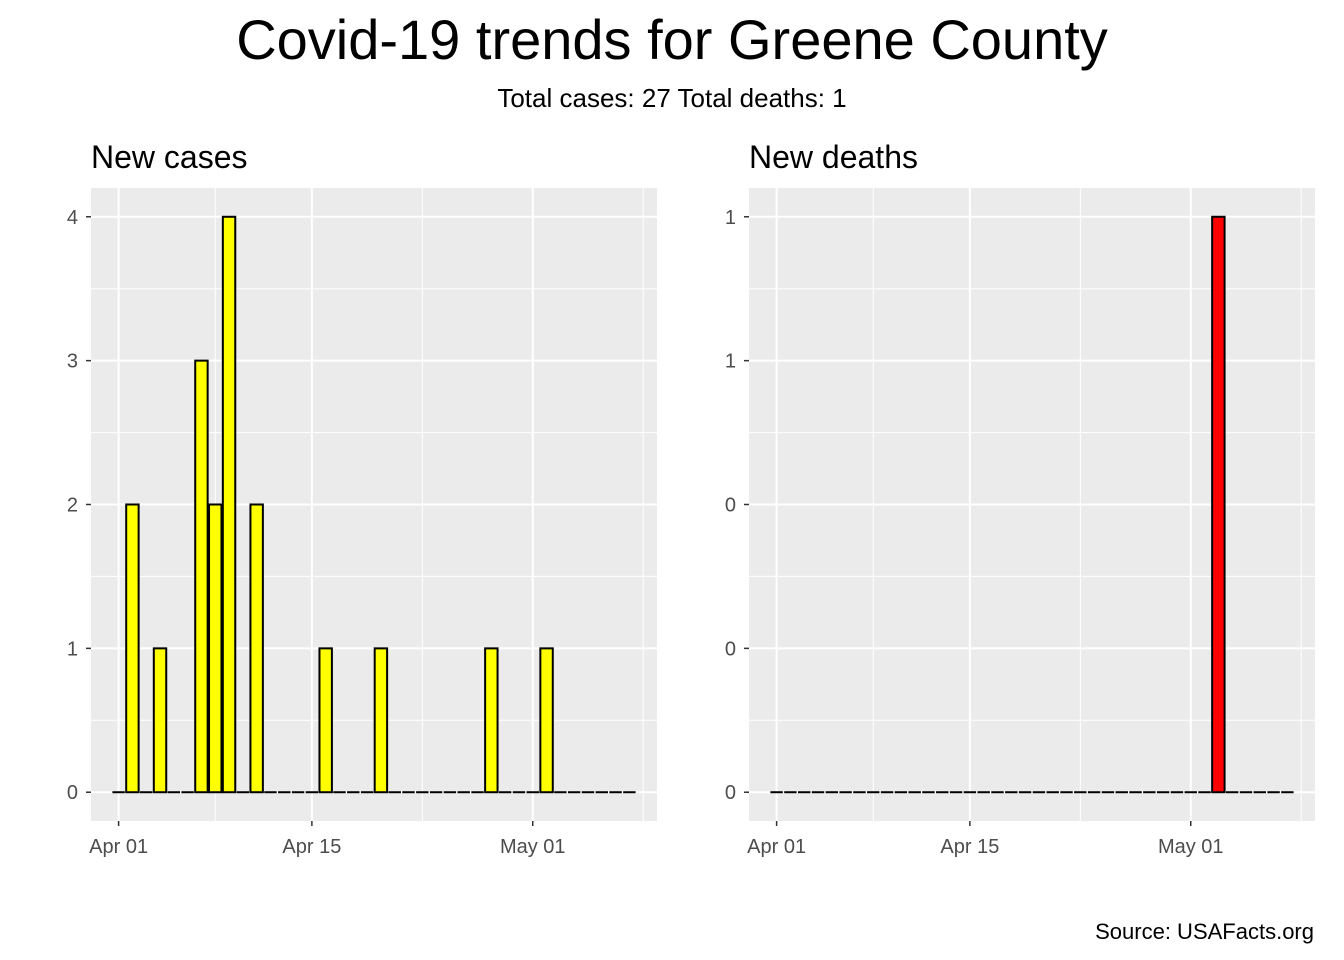 This screenshot has width=1344, height=960. Describe the element at coordinates (72, 506) in the screenshot. I see `y-tick-label: 2` at that location.